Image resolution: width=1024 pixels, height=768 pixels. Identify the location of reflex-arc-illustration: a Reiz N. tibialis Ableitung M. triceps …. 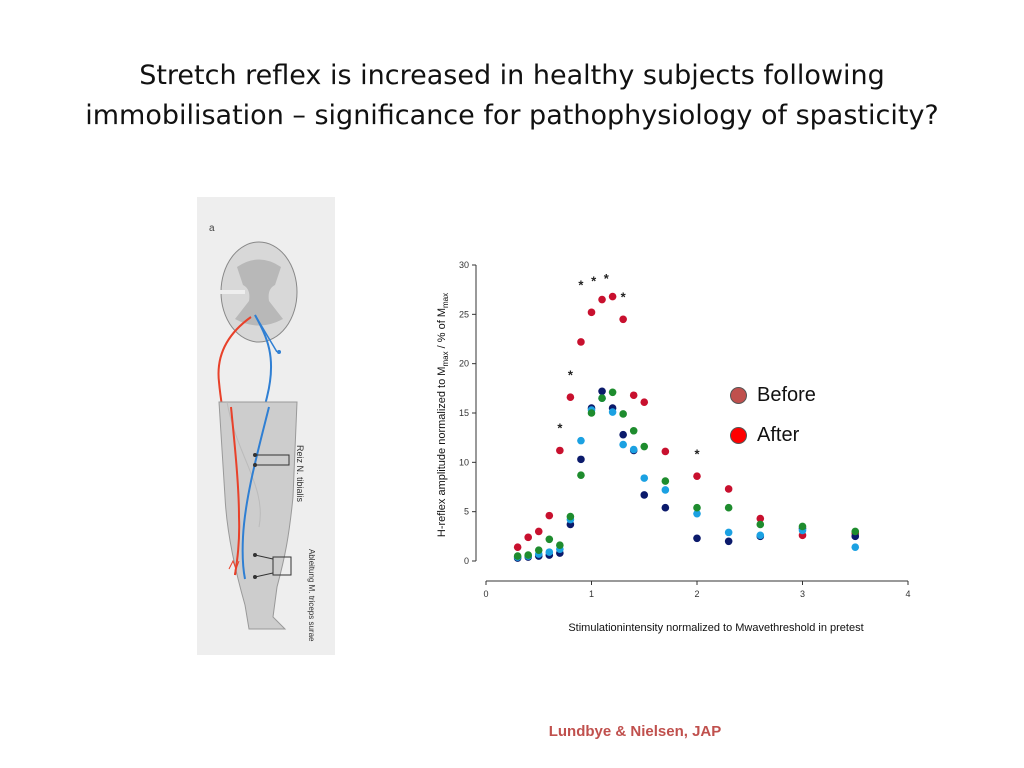
(266, 426).